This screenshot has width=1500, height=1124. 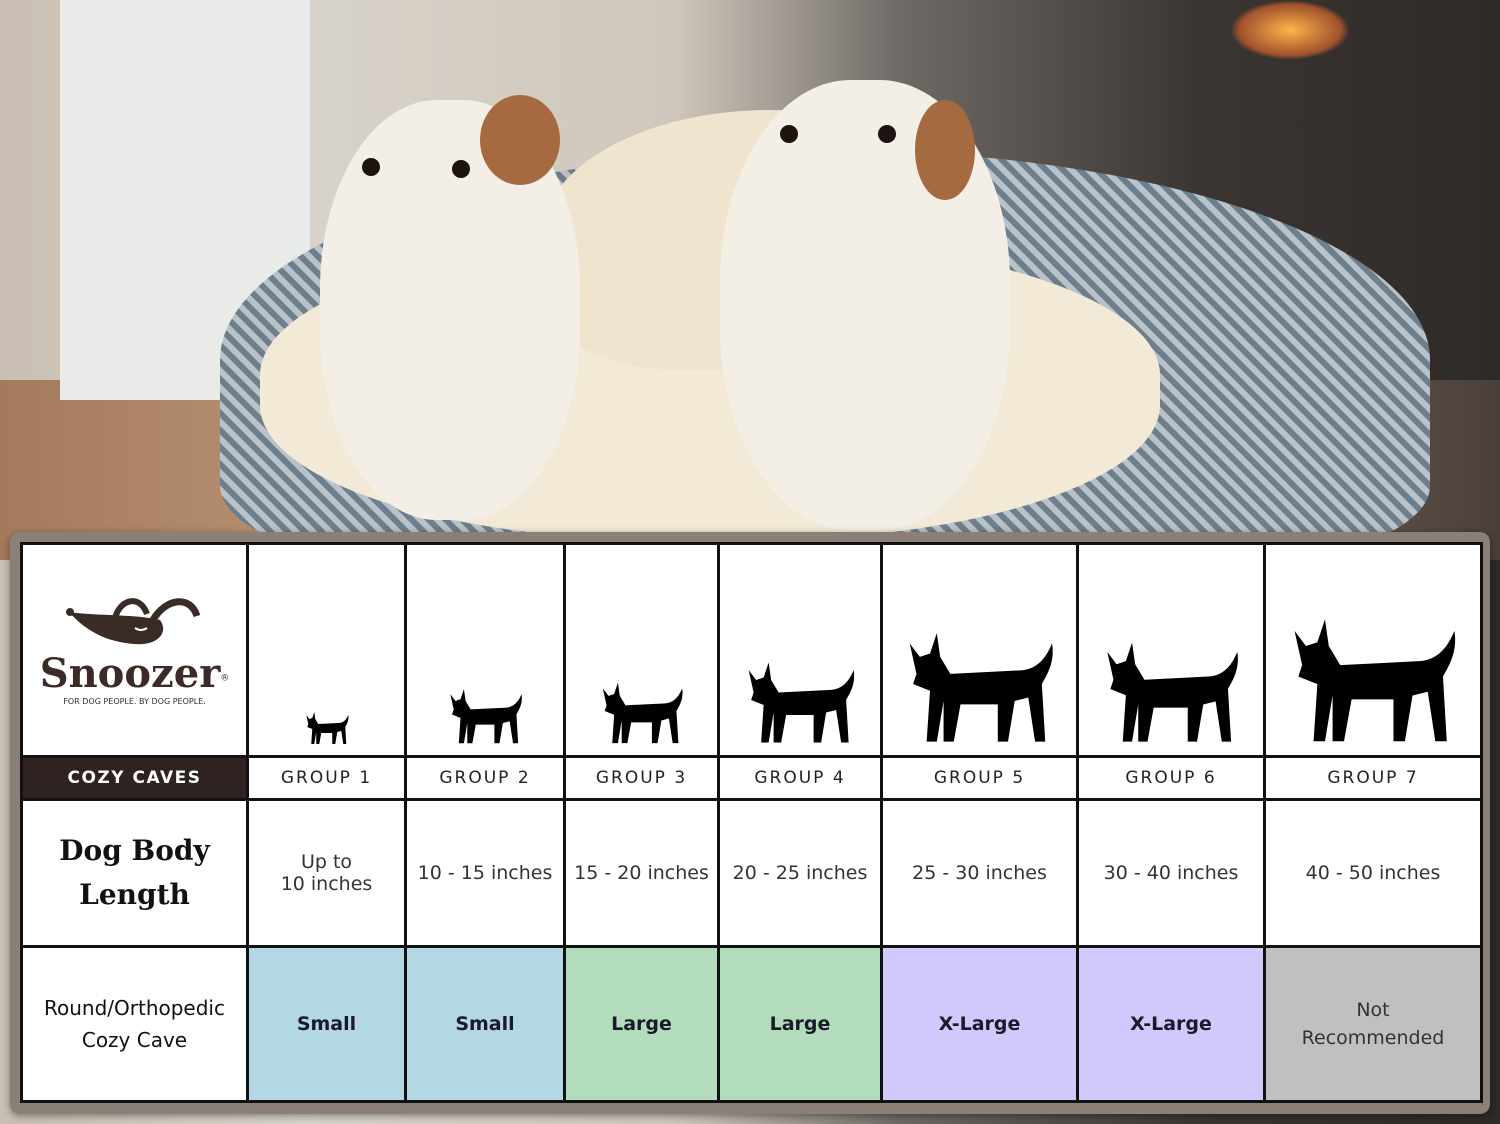 I want to click on brand-name: Snoozer, so click(x=130, y=673).